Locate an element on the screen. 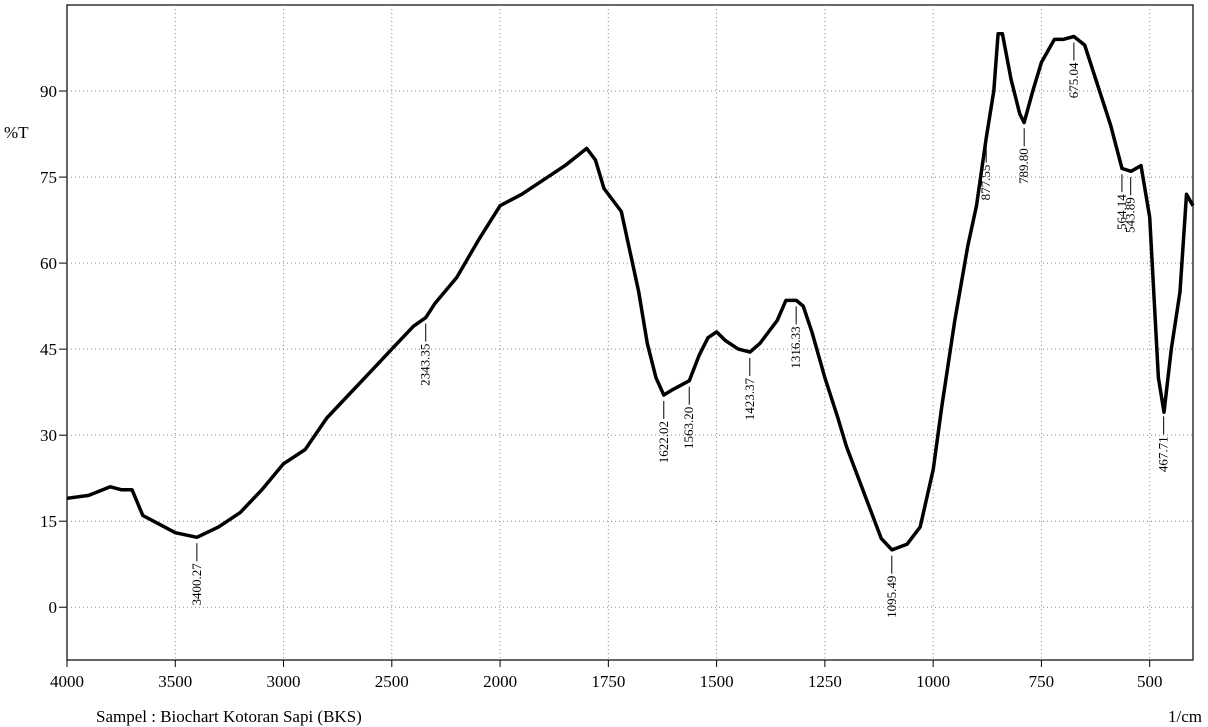  peak-label: 1316.33 is located at coordinates (795, 347).